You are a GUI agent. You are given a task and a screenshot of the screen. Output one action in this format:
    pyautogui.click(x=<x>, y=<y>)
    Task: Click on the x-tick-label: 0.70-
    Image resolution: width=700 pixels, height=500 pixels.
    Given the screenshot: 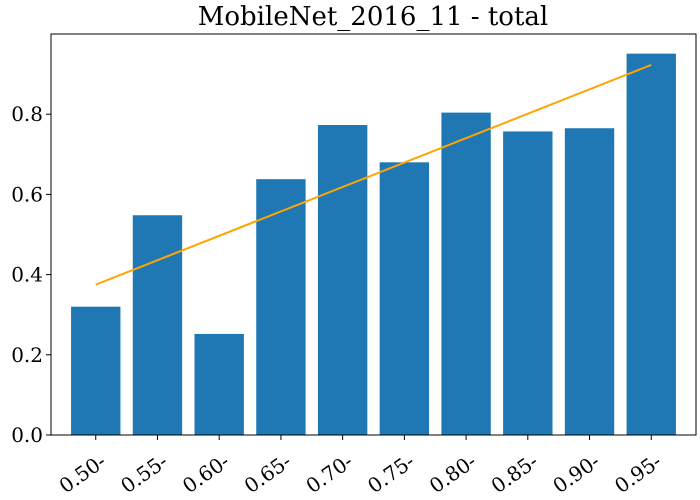 What is the action you would take?
    pyautogui.click(x=329, y=473)
    